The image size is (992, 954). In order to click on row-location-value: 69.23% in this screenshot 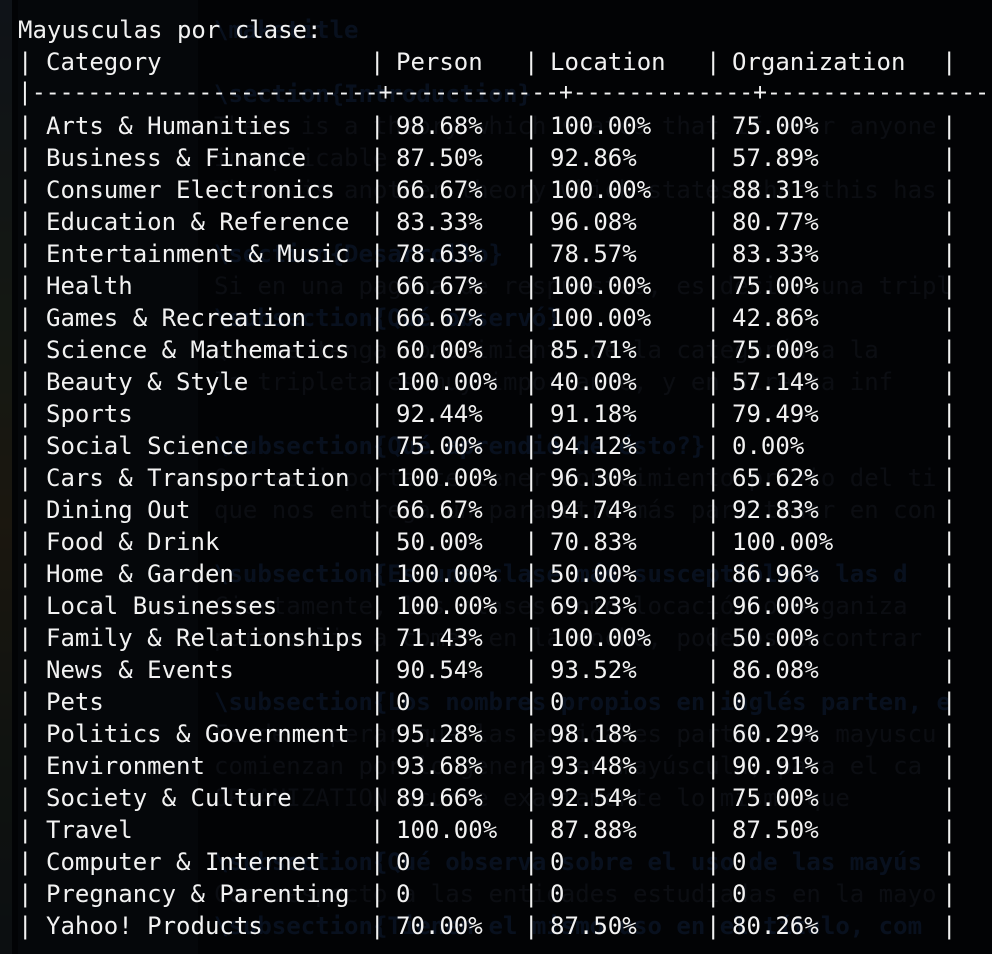, I will do `click(593, 606)`.